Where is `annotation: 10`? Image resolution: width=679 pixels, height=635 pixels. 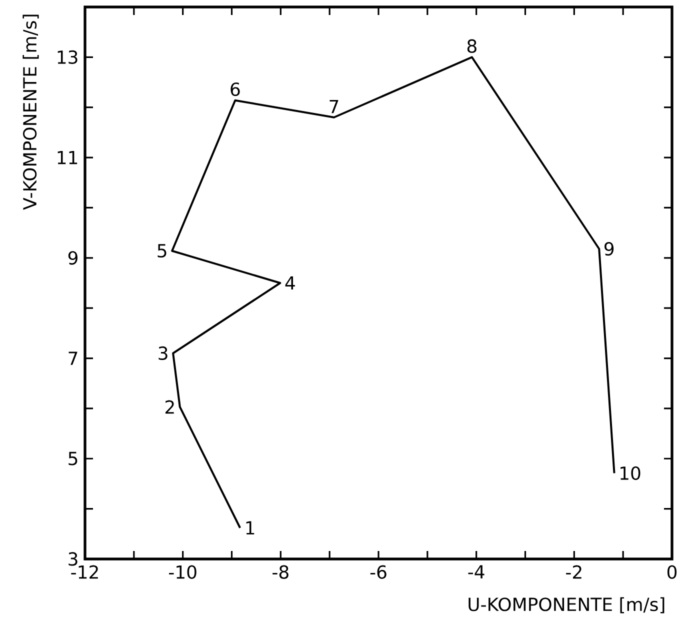
annotation: 10 is located at coordinates (630, 473).